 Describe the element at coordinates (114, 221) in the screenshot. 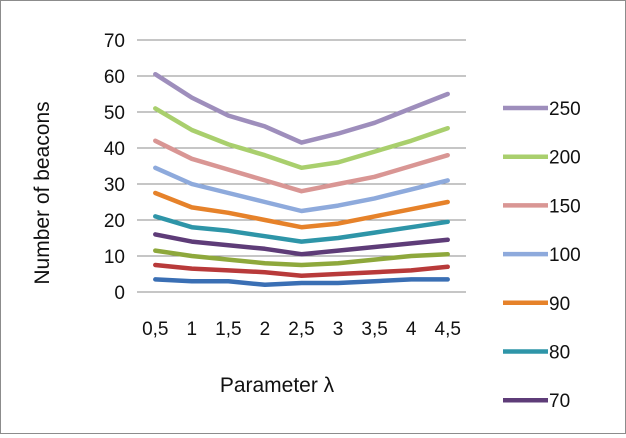

I see `y-tick-label: 20` at that location.